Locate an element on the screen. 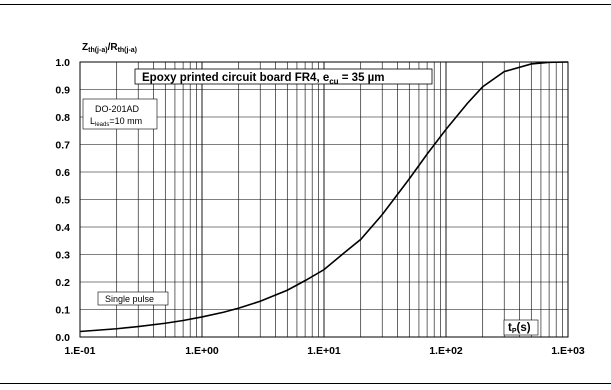  x-tick-label: 1.E+01 is located at coordinates (324, 351).